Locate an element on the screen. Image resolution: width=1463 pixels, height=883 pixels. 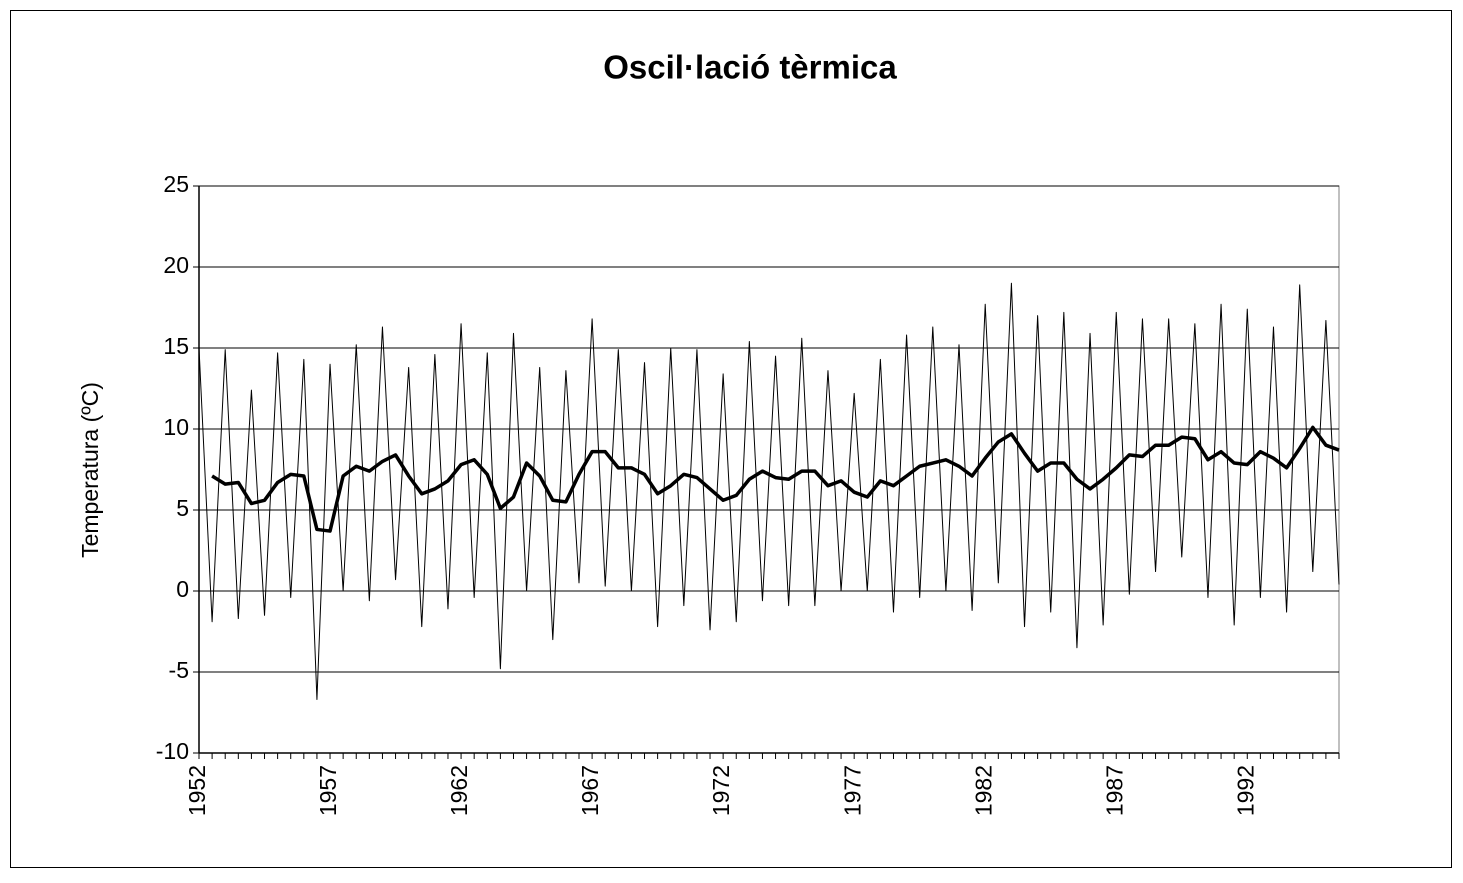
y-tick-label: 20 is located at coordinates (176, 265).